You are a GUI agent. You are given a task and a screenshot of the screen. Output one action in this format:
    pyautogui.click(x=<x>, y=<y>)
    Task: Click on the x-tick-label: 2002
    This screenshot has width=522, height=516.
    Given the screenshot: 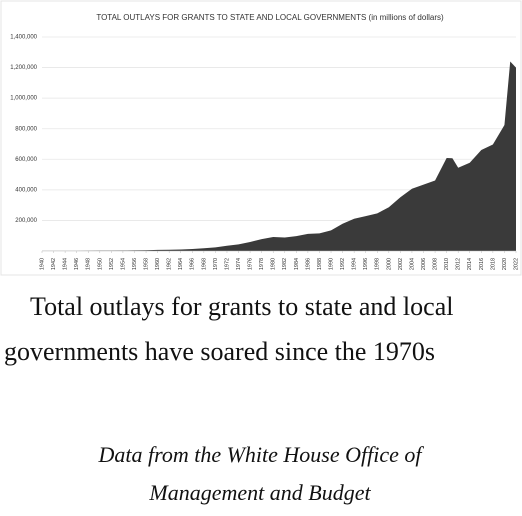 What is the action you would take?
    pyautogui.click(x=401, y=264)
    